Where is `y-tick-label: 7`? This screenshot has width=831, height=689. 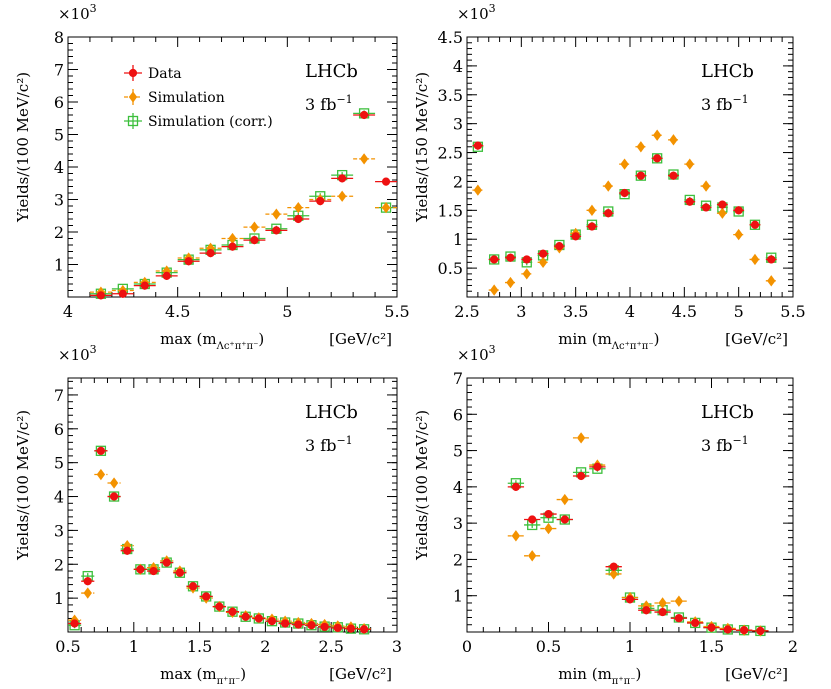 y-tick-label: 7 is located at coordinates (59, 395).